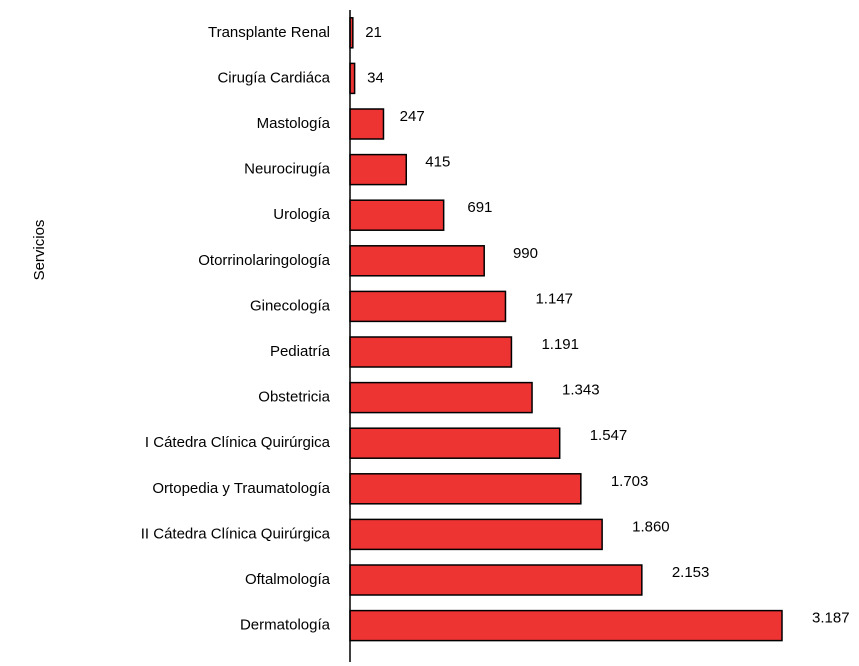 This screenshot has height=666, width=859. What do you see at coordinates (831, 618) in the screenshot?
I see `value-label: 3.187` at bounding box center [831, 618].